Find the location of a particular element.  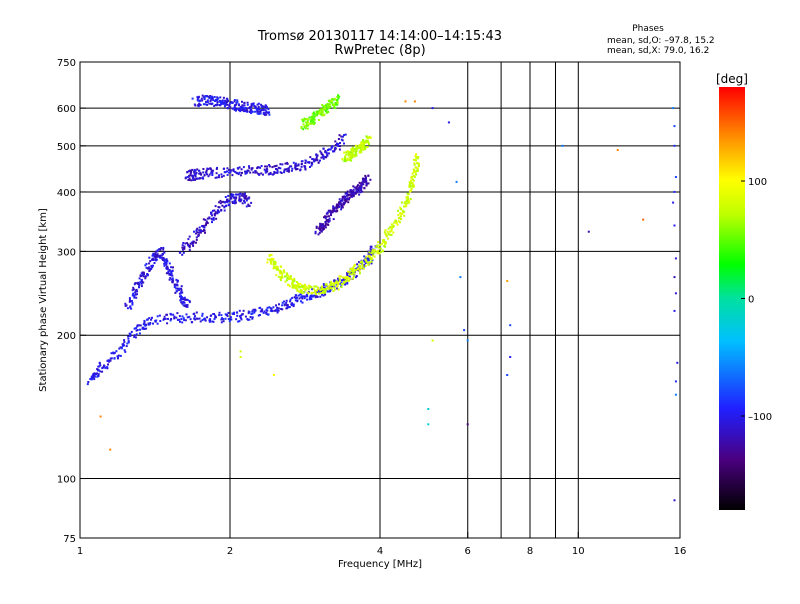

x-tick-label: 8 is located at coordinates (530, 551).